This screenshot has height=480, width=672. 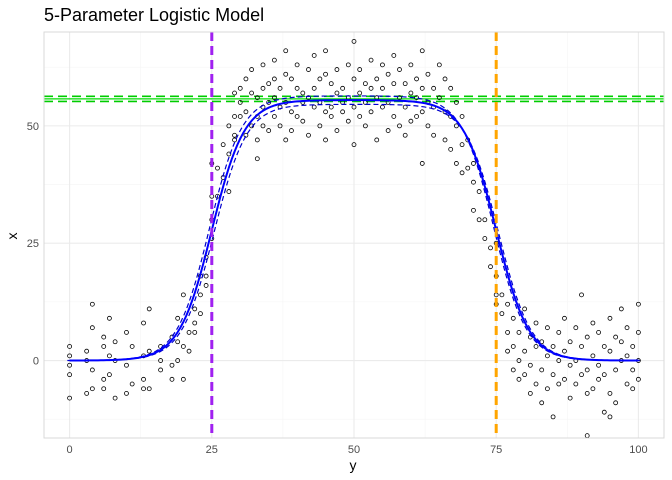 I want to click on y-tick-label: 25, so click(x=33, y=244).